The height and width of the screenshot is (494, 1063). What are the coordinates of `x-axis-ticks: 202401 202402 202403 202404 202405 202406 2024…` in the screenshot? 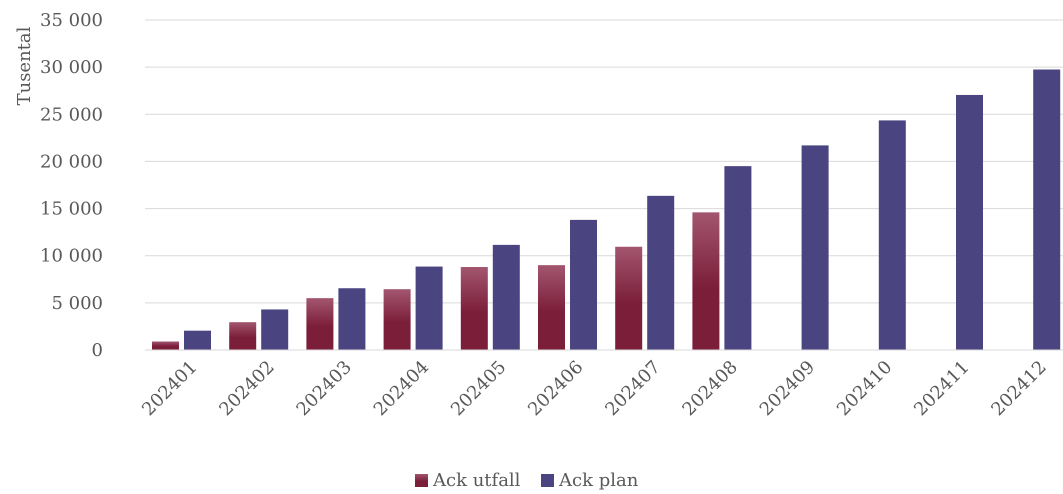 It's located at (594, 388).